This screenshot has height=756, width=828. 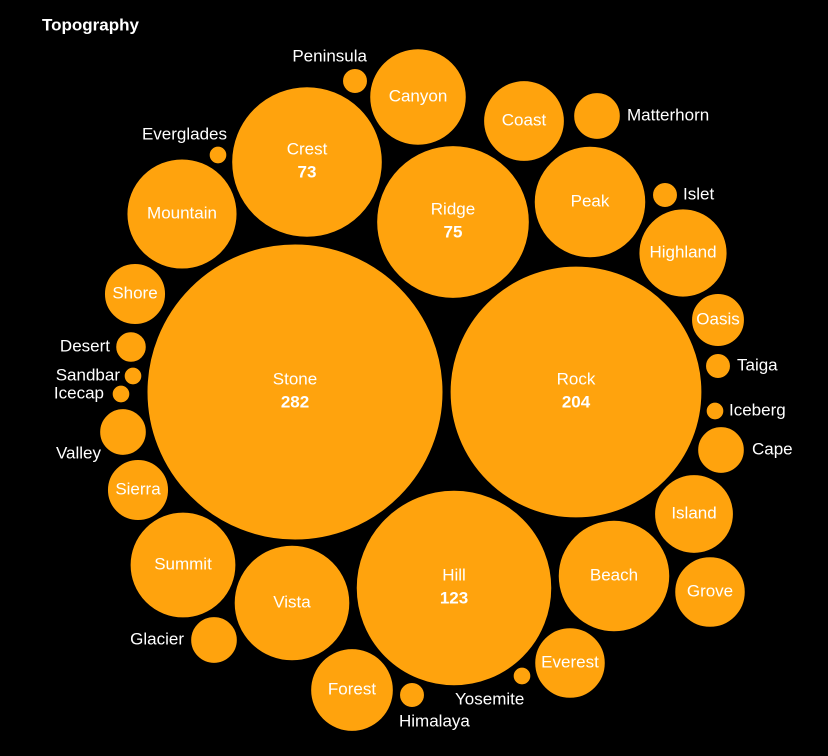 I want to click on bubble-label: Stone, so click(x=295, y=378).